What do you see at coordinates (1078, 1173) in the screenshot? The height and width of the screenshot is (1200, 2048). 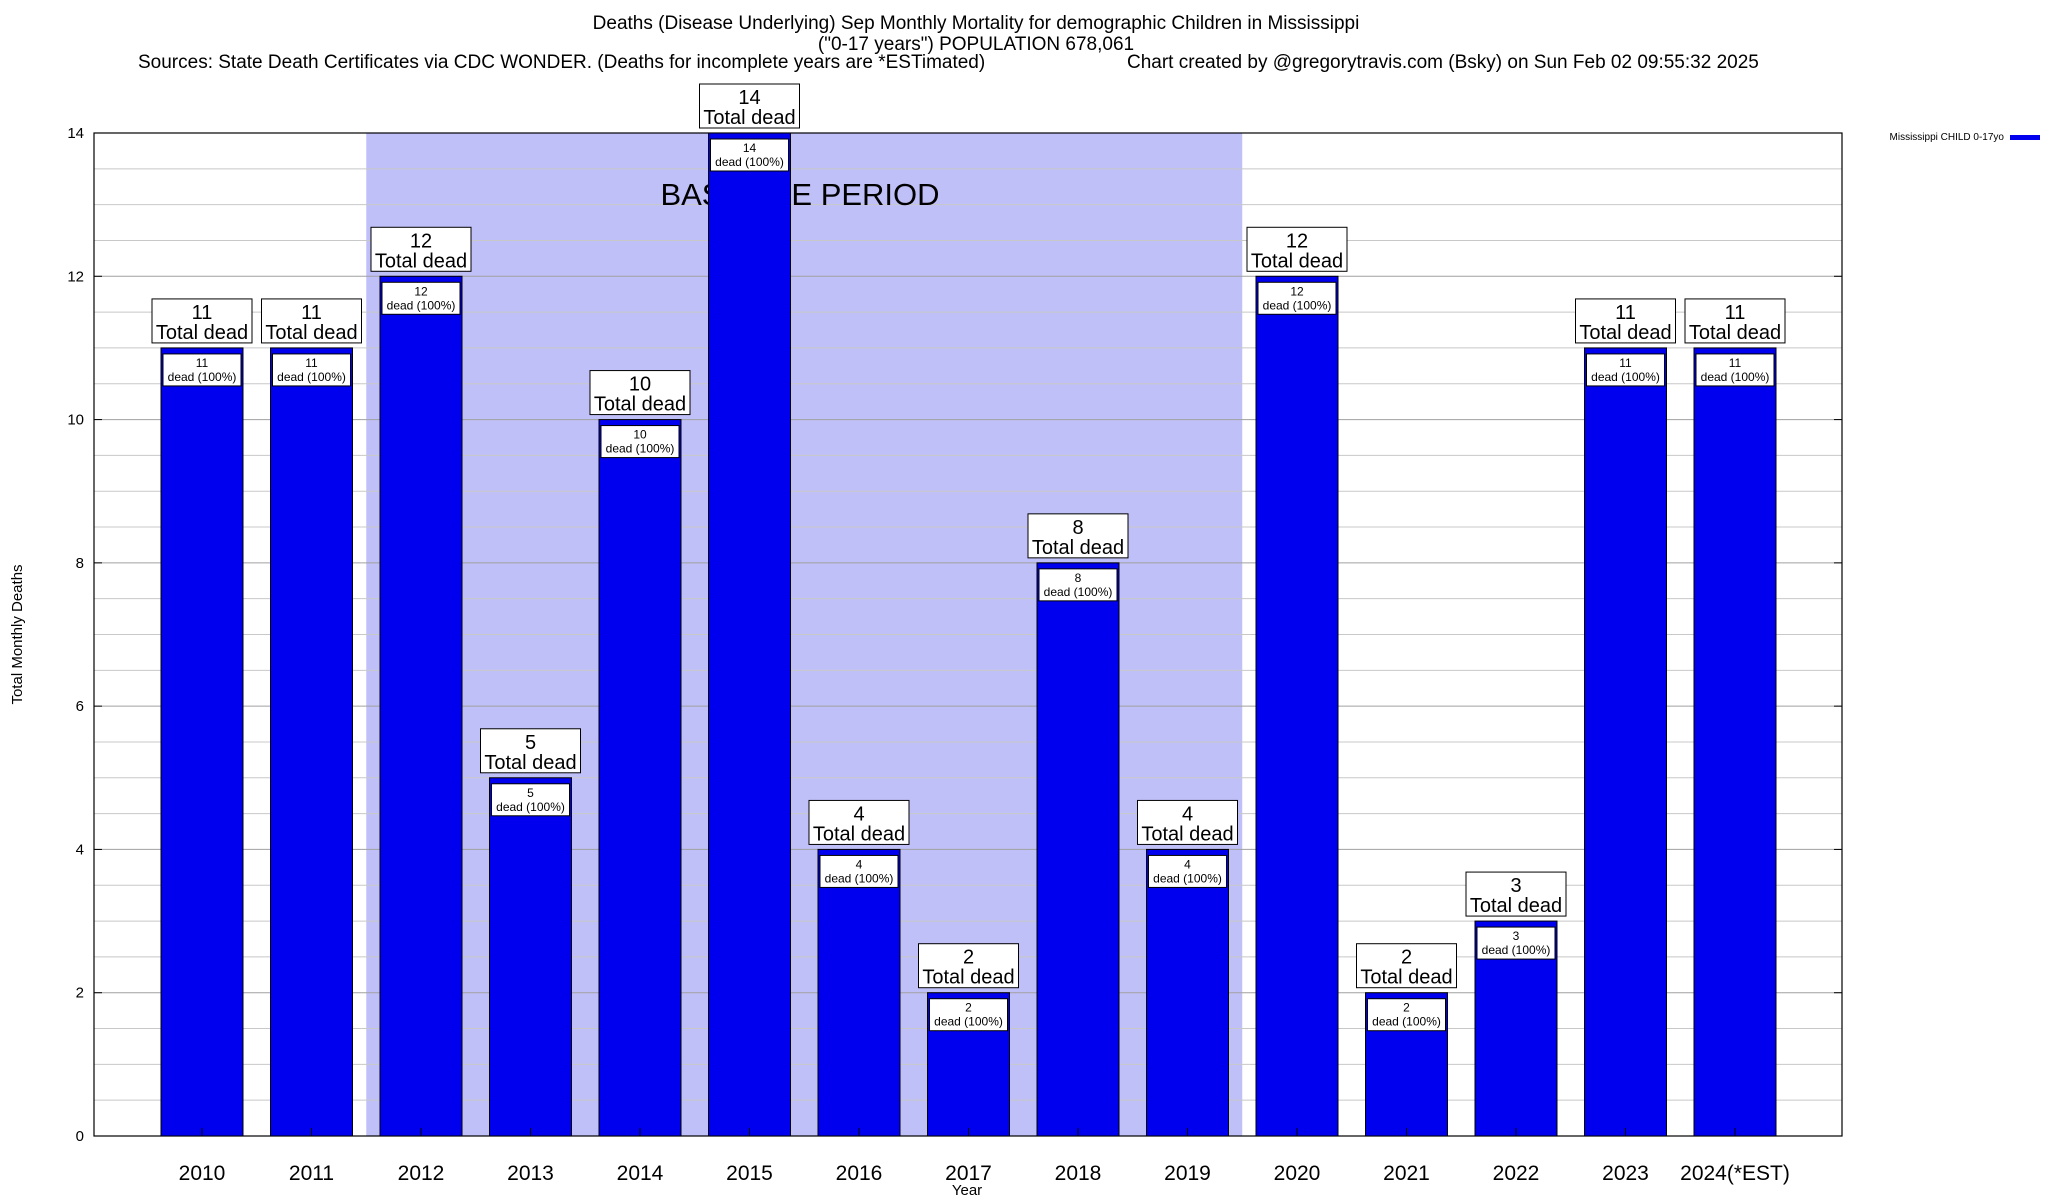 I see `x-tick-label: 2018` at bounding box center [1078, 1173].